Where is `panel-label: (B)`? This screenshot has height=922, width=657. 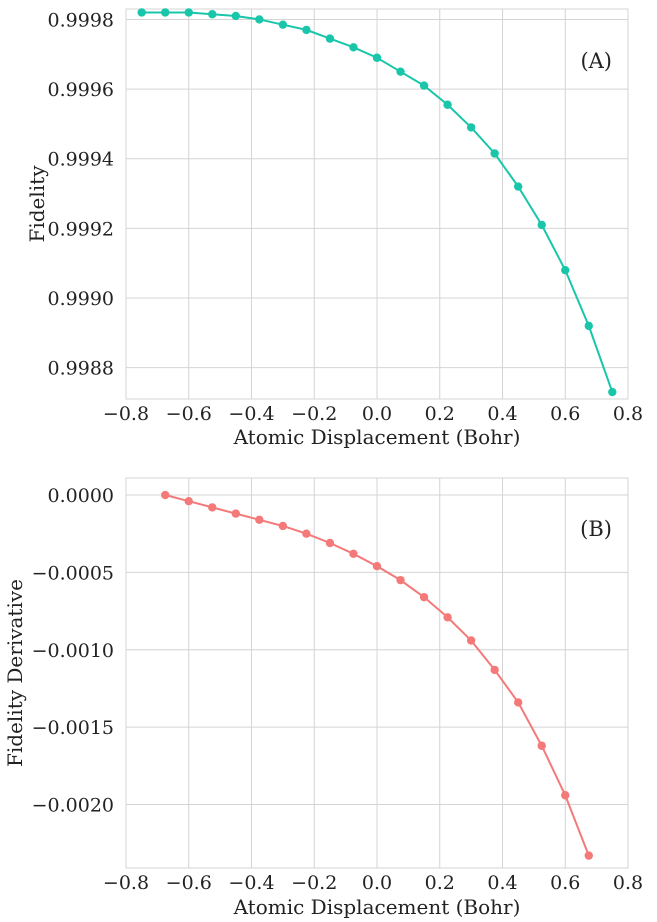
panel-label: (B) is located at coordinates (596, 529).